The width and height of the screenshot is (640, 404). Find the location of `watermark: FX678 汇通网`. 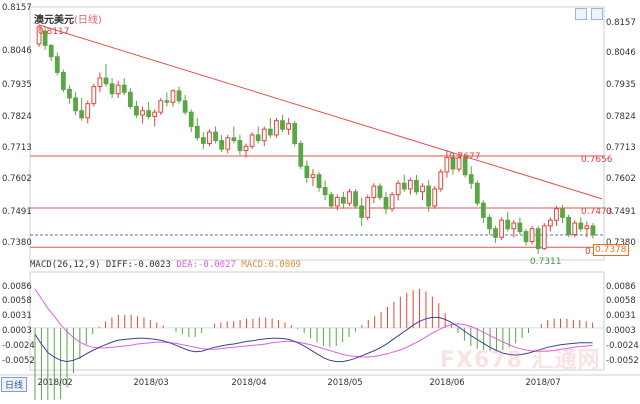

watermark: FX678 汇通网 is located at coordinates (520, 360).